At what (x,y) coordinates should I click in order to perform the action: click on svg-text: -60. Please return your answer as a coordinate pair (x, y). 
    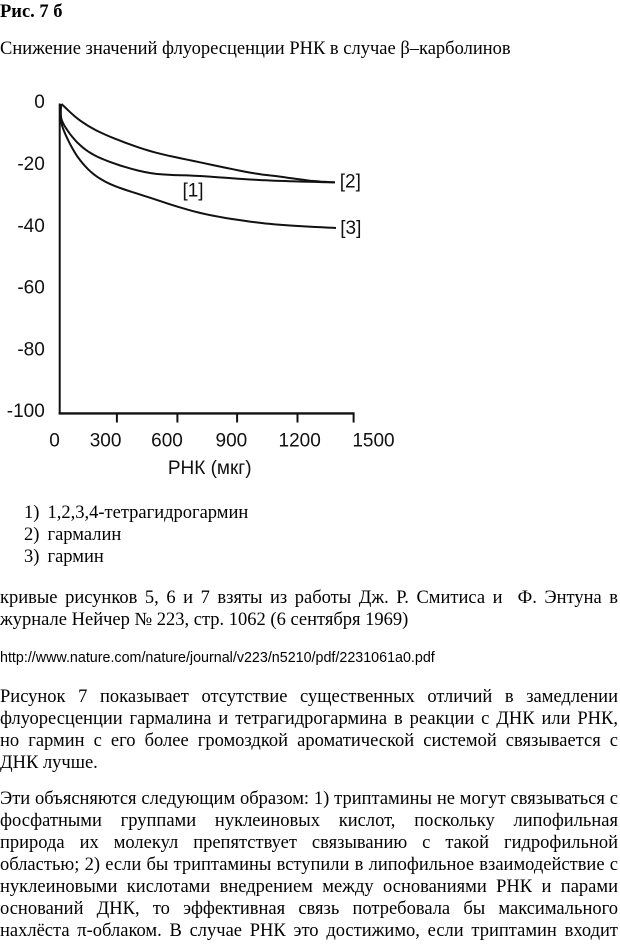
    Looking at the image, I should click on (30, 288).